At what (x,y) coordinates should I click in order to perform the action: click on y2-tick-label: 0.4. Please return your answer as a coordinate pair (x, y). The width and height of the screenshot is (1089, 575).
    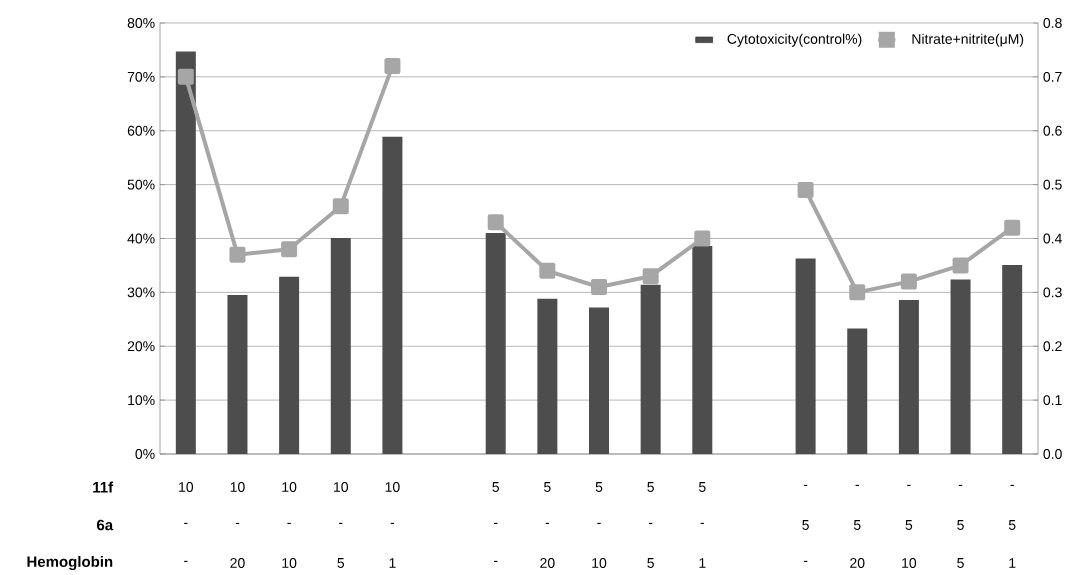
    Looking at the image, I should click on (1052, 238).